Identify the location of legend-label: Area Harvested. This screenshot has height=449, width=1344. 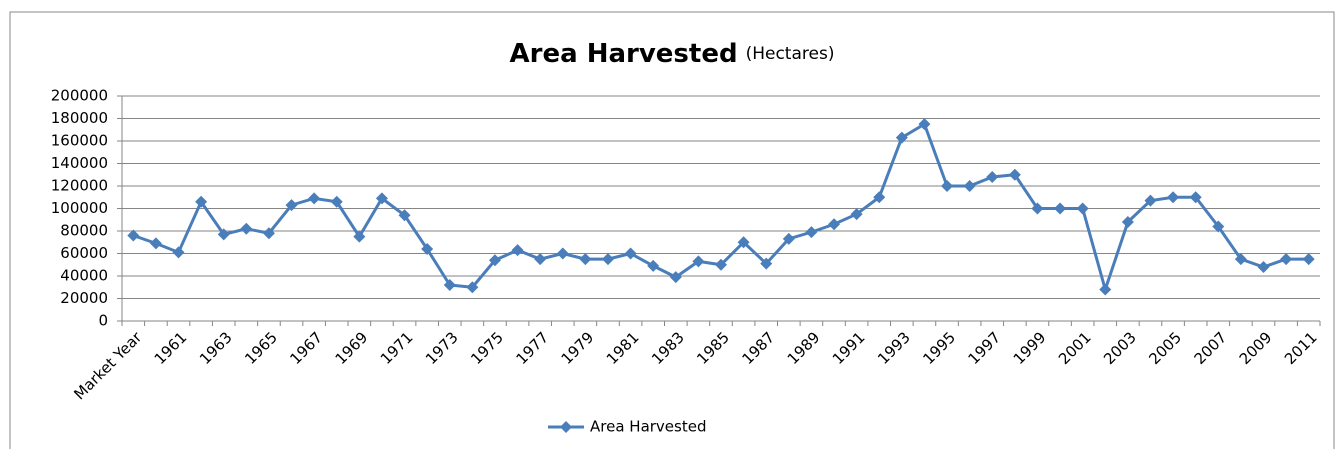
(648, 427).